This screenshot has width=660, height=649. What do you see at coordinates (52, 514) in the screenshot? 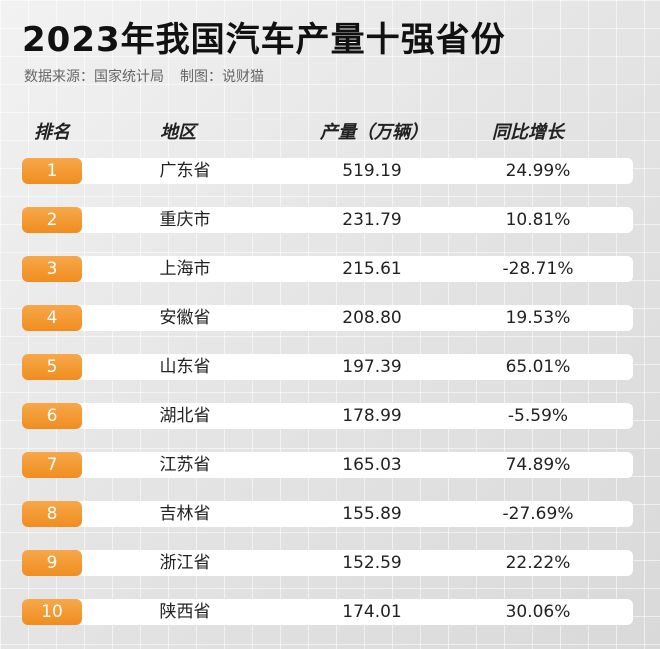
I see `rank-badge: 8` at bounding box center [52, 514].